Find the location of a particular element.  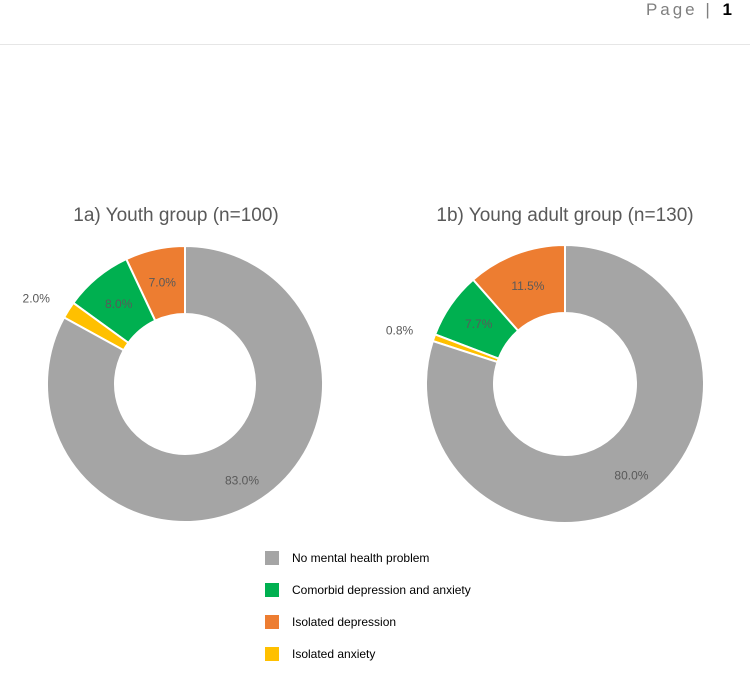

legend-item-isolated-anxiety: Isolated anxiety is located at coordinates (368, 654).